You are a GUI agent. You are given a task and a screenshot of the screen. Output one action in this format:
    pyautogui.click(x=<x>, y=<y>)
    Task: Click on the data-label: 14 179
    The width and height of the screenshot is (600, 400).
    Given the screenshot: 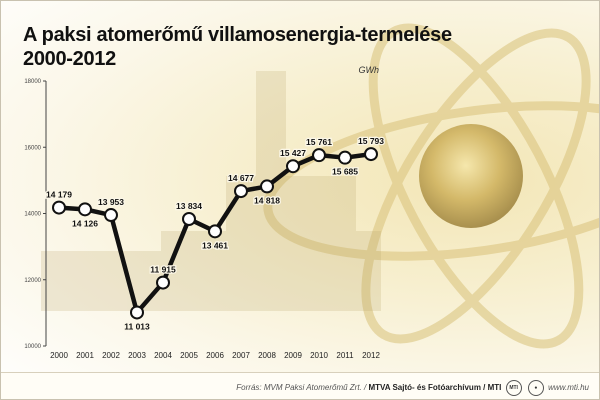 What is the action you would take?
    pyautogui.click(x=59, y=195)
    